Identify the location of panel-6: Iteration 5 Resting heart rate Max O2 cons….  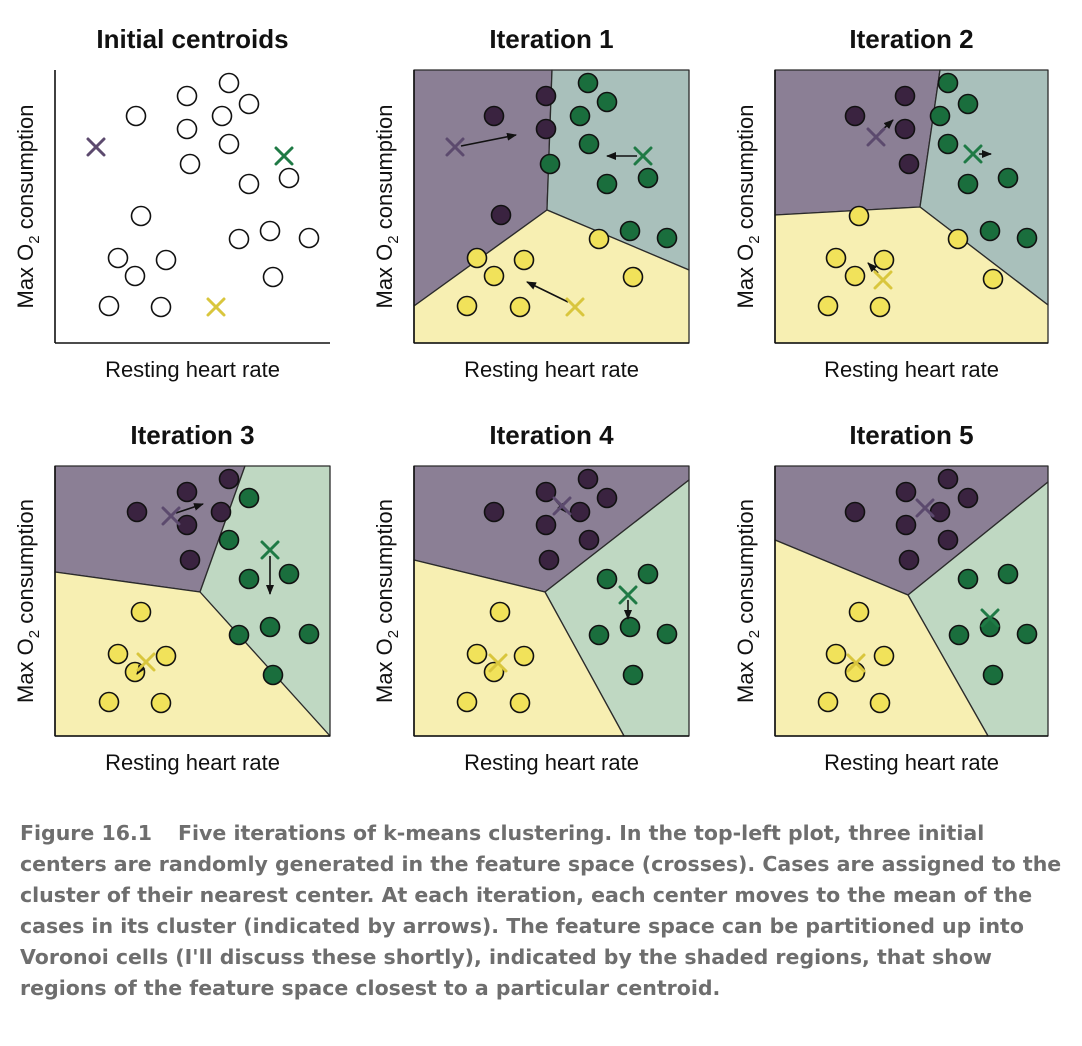
(891, 597).